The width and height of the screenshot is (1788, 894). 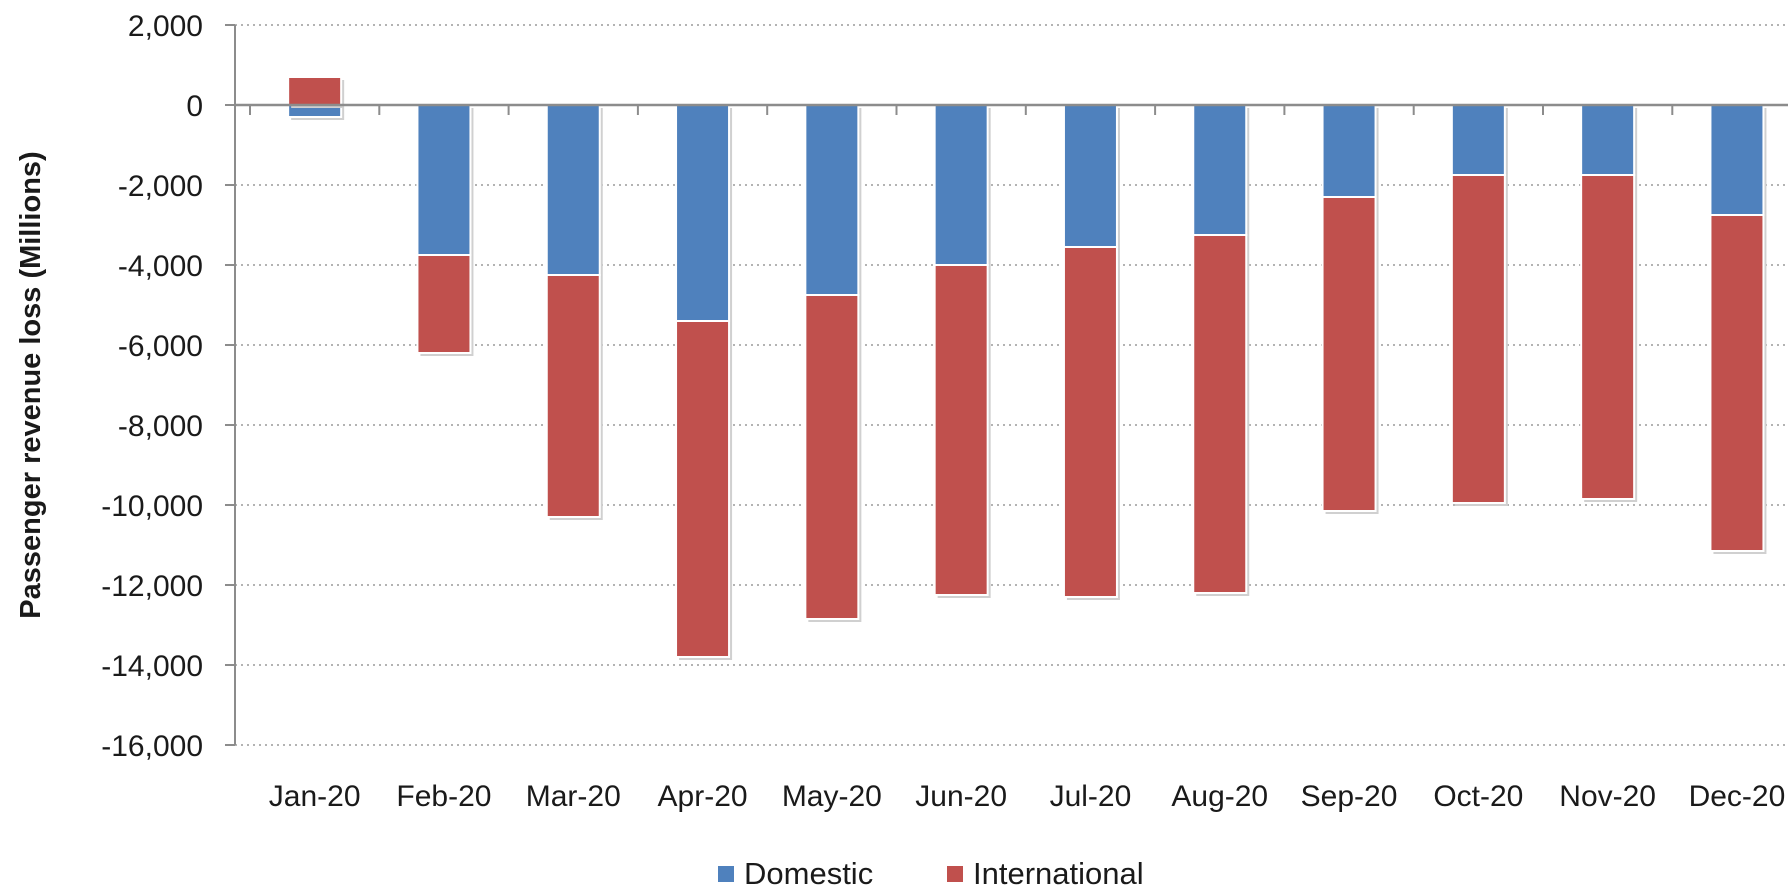 What do you see at coordinates (1091, 796) in the screenshot?
I see `x-tick-label: Jul-20` at bounding box center [1091, 796].